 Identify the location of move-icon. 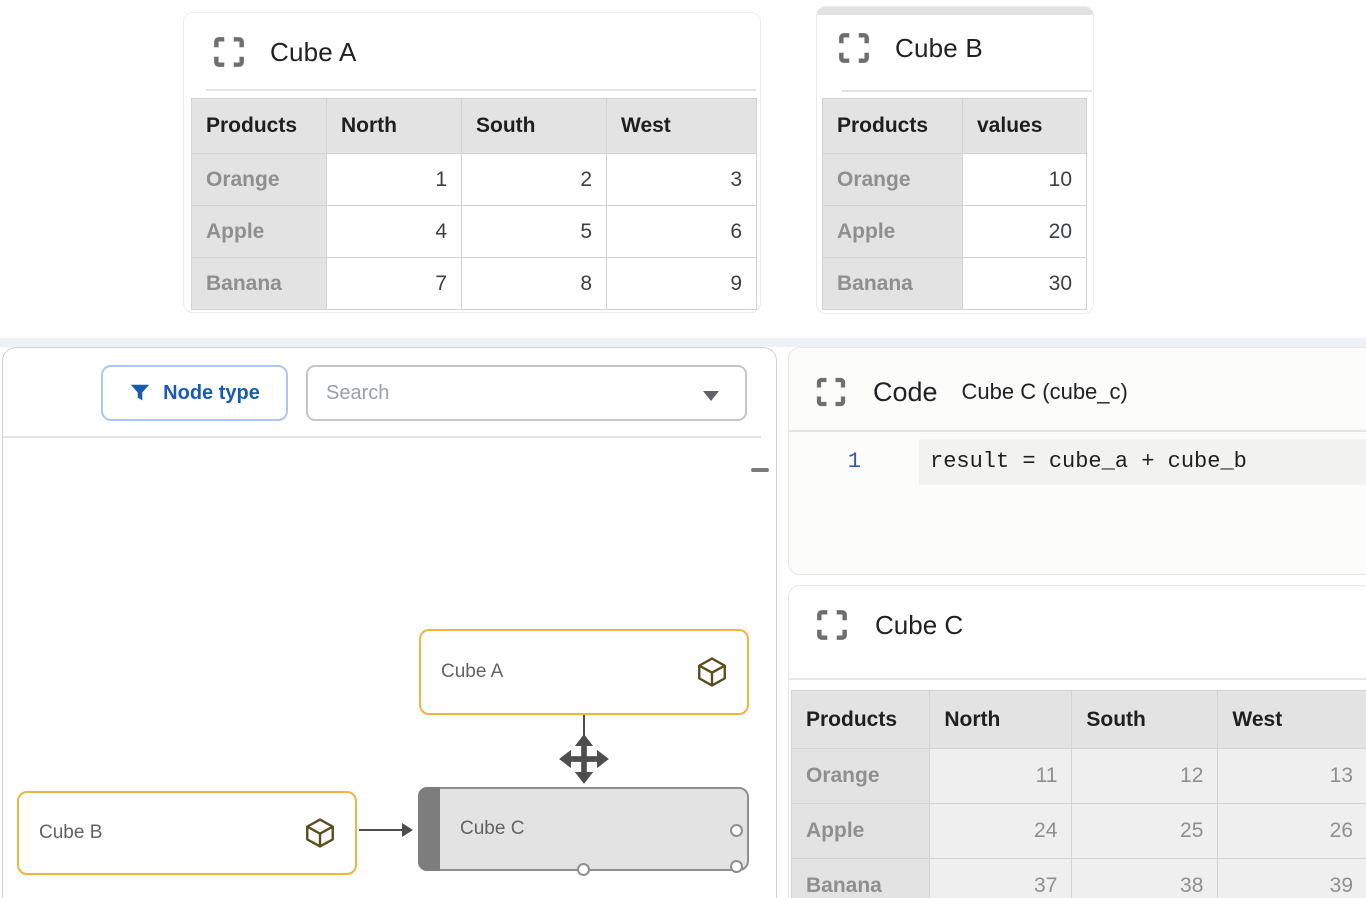
(584, 759).